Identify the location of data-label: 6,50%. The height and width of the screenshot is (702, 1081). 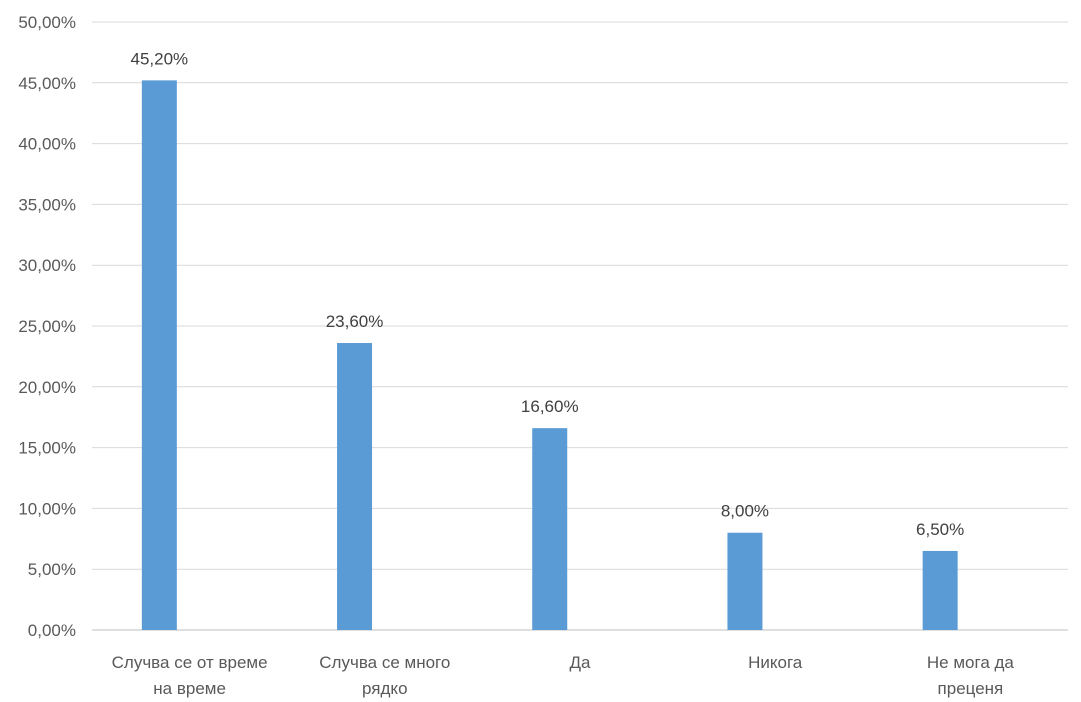
(940, 529).